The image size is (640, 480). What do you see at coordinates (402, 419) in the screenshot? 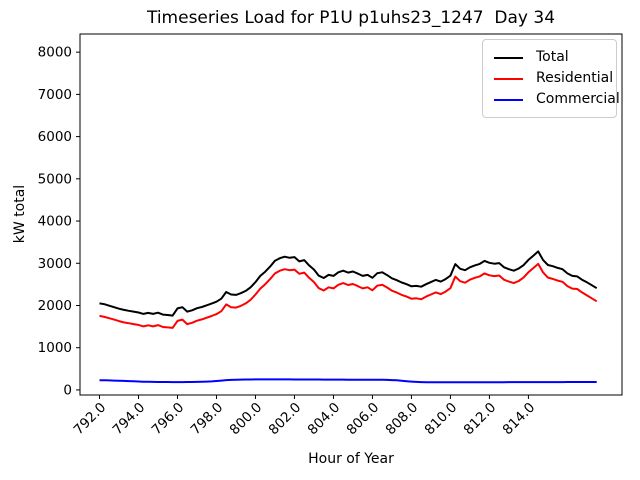
I see `x-tick-label: 808.0` at bounding box center [402, 419].